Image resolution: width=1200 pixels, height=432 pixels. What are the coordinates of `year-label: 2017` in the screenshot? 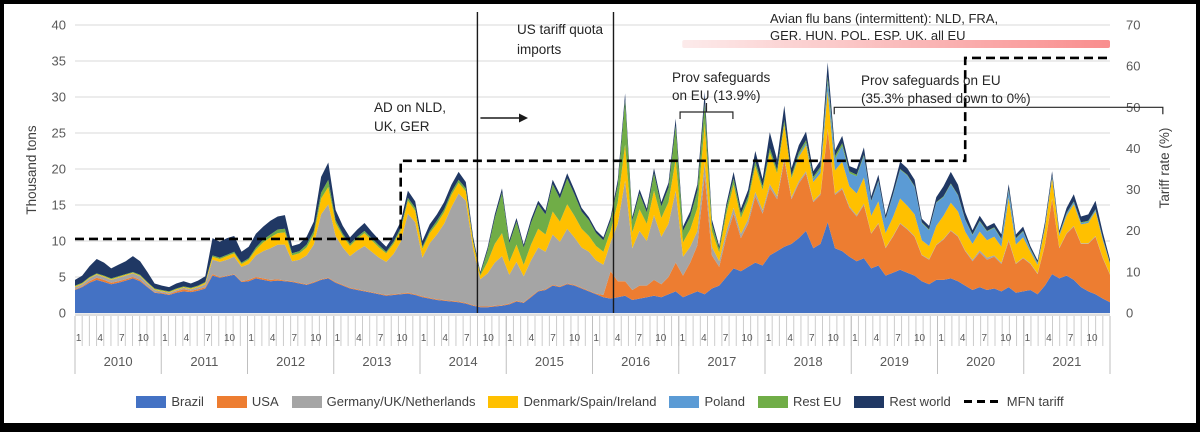 It's located at (721, 361).